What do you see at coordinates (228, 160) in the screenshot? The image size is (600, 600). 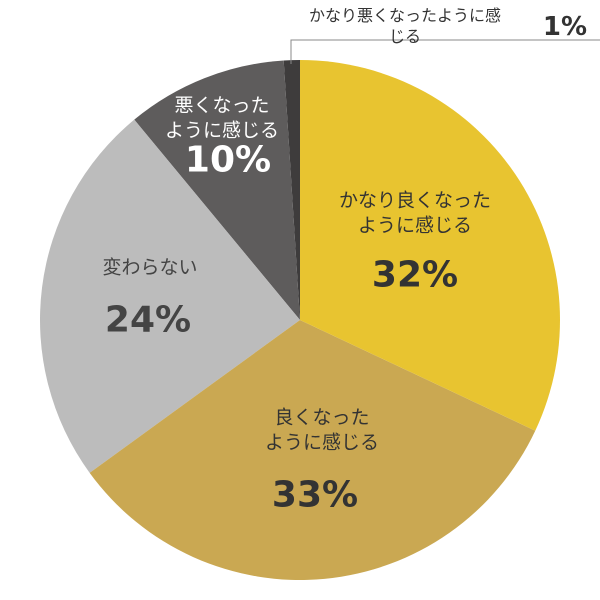 I see `value-label: 10%` at bounding box center [228, 160].